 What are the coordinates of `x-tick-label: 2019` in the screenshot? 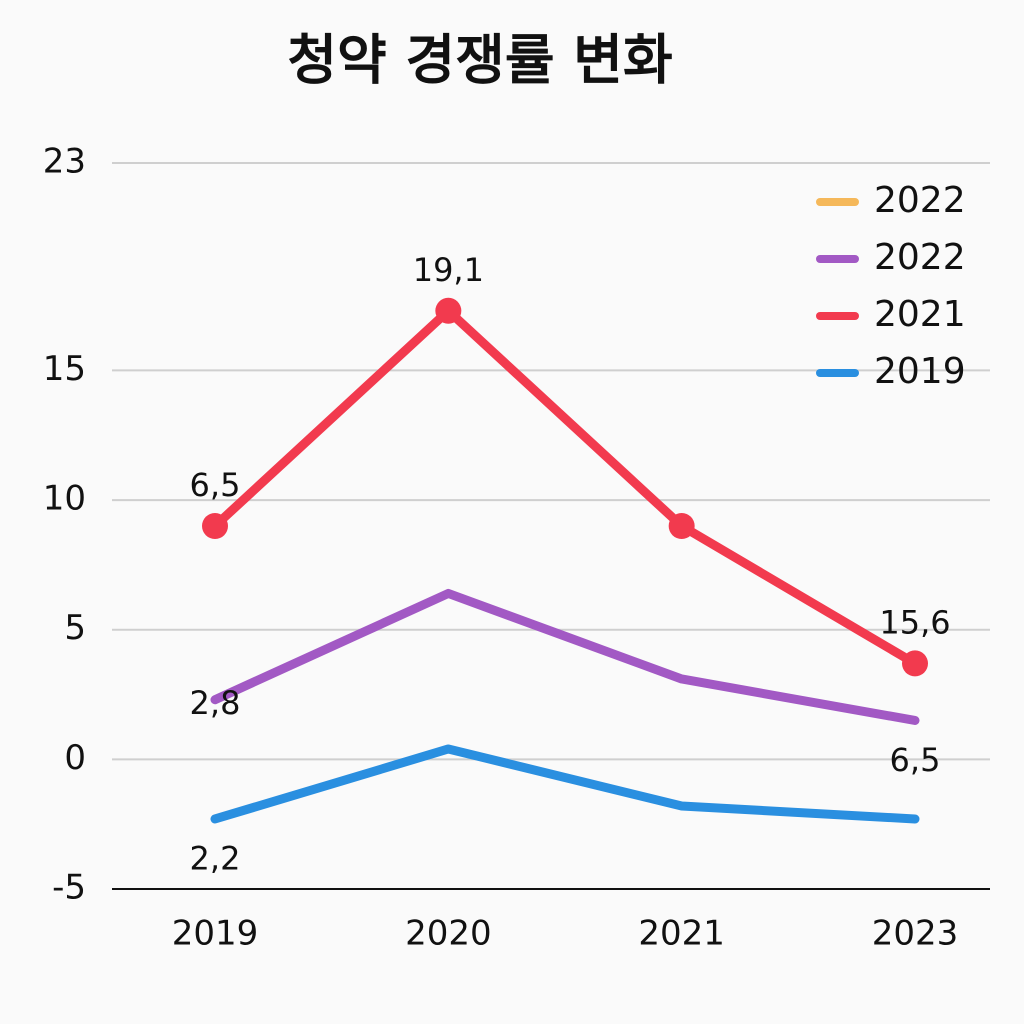 It's located at (215, 934).